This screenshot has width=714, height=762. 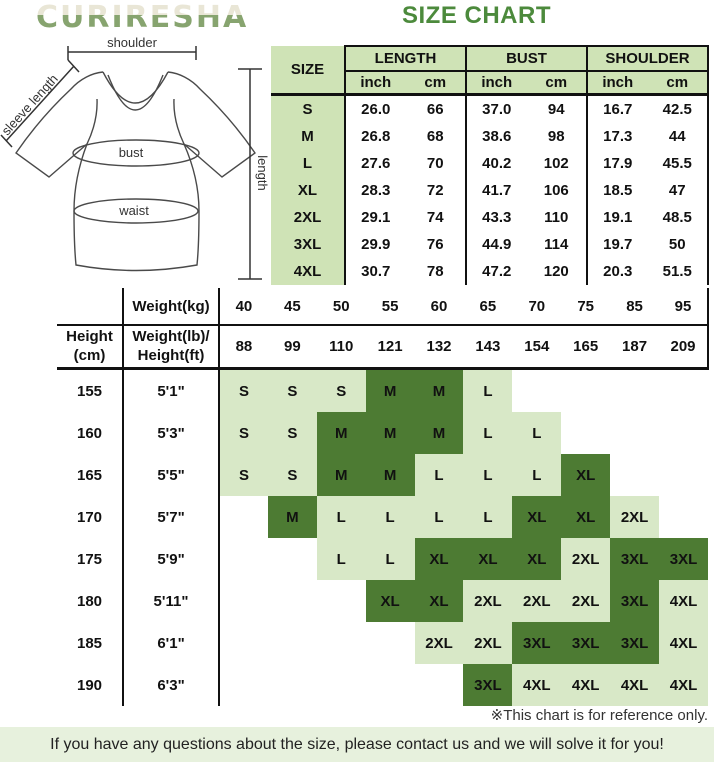 I want to click on fit-row: 185 6'1" 2XL 2XL 3XL 3XL 3XL 4XL, so click(x=382, y=643).